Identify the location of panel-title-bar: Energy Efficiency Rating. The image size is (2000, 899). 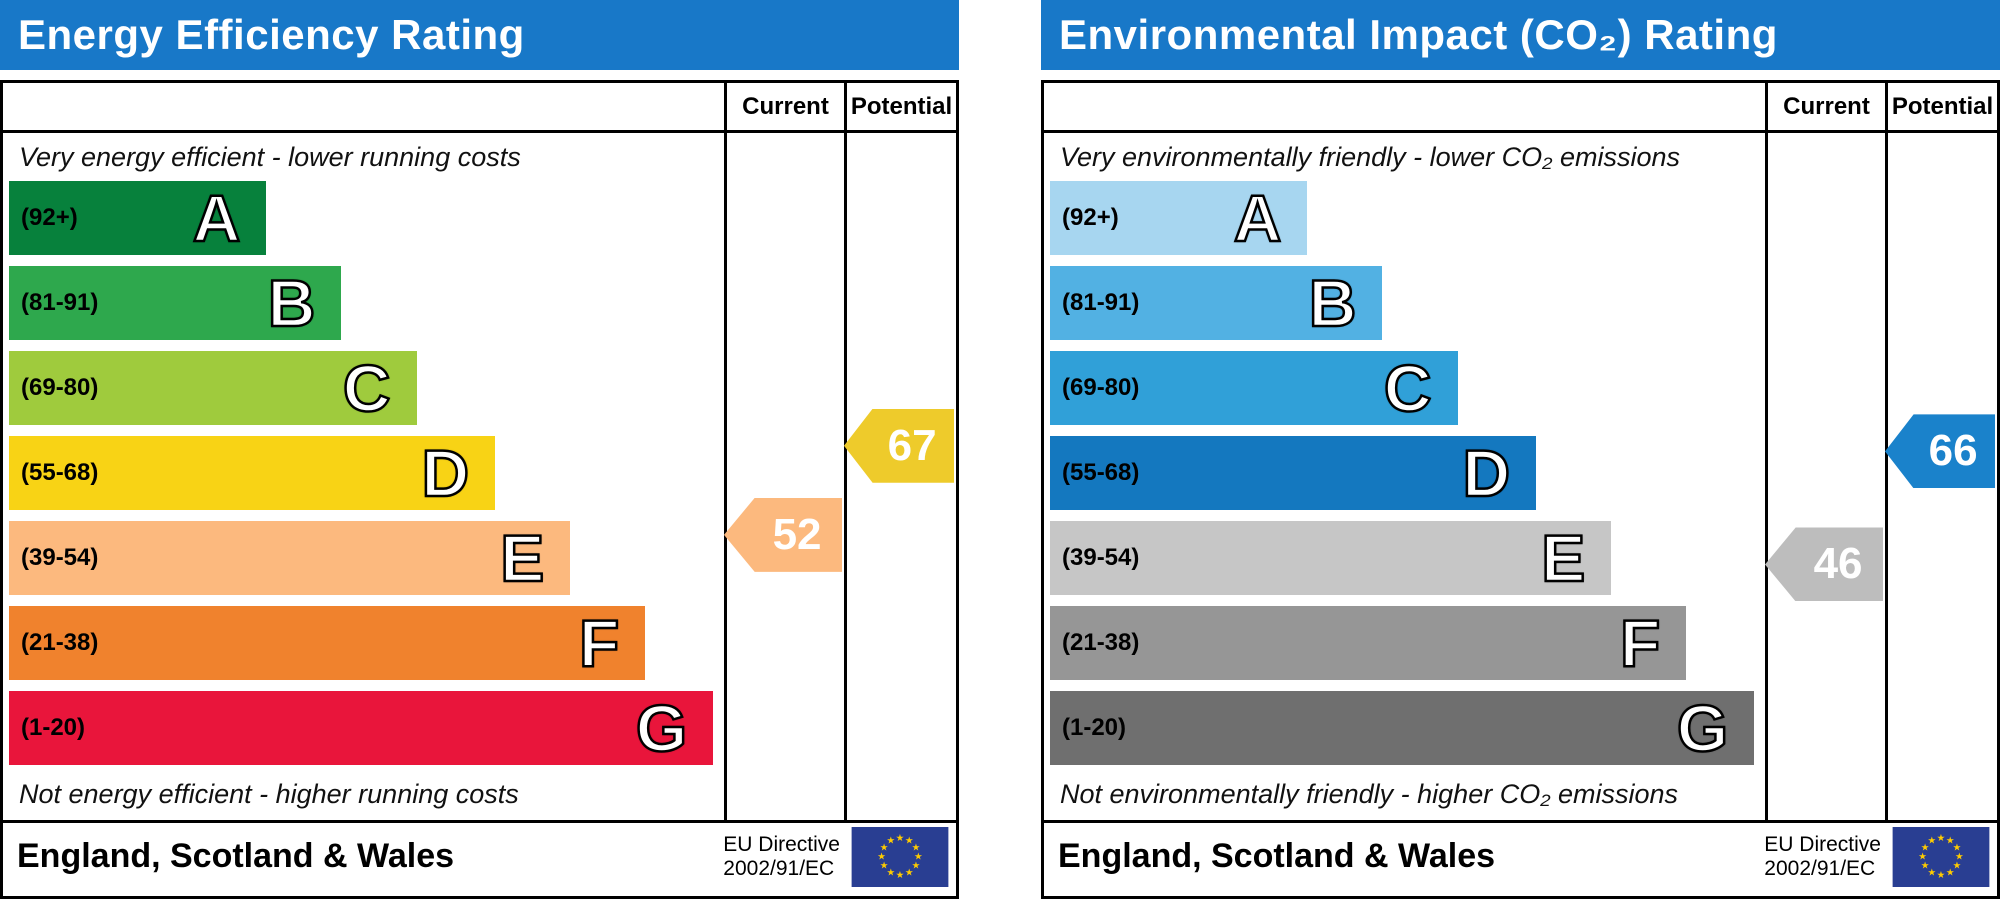
(479, 35).